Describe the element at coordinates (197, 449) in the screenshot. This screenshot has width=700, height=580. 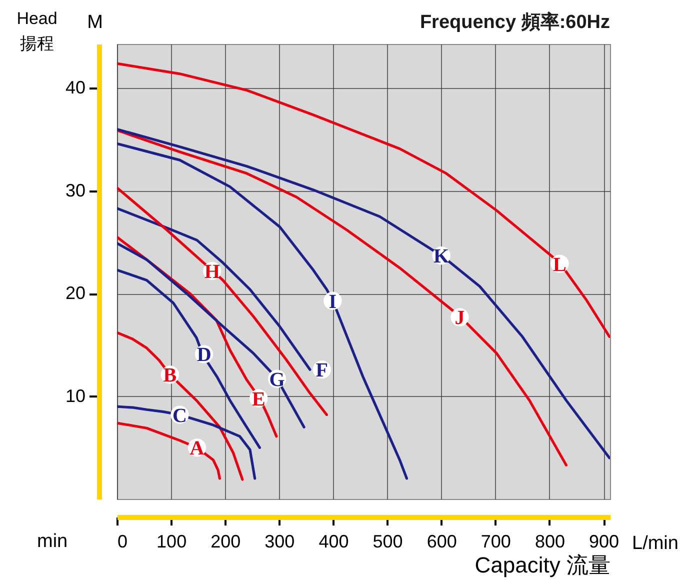
I see `annotation: A` at that location.